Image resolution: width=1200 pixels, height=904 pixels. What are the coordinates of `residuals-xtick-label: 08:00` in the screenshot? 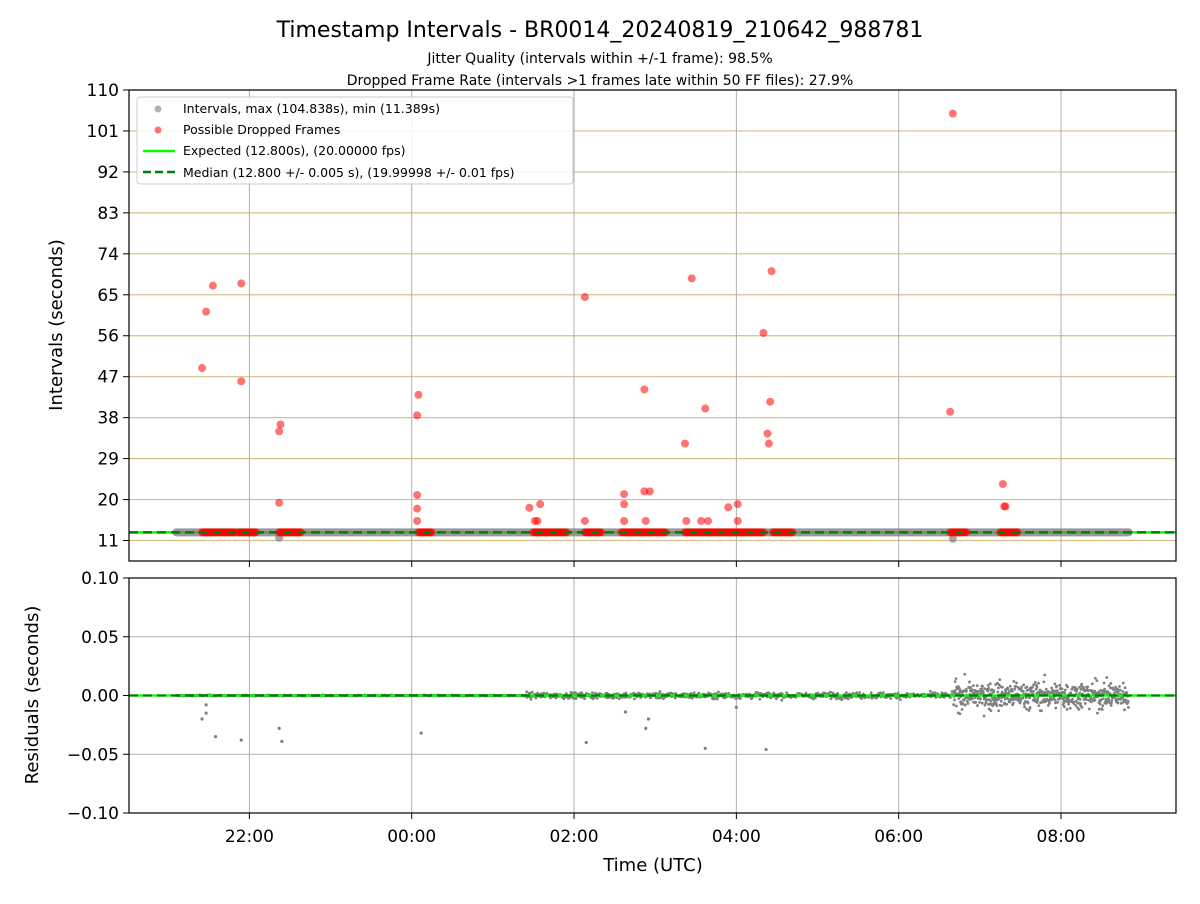 It's located at (1061, 837).